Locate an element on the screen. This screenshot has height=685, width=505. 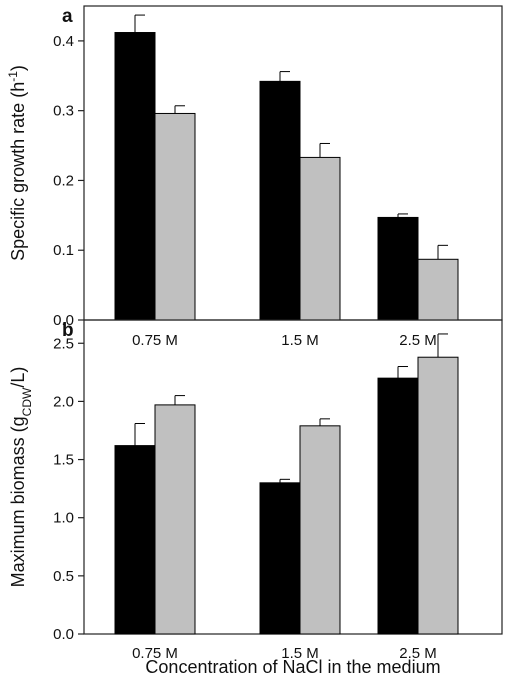
y-tick-label: 0.4 is located at coordinates (63, 41).